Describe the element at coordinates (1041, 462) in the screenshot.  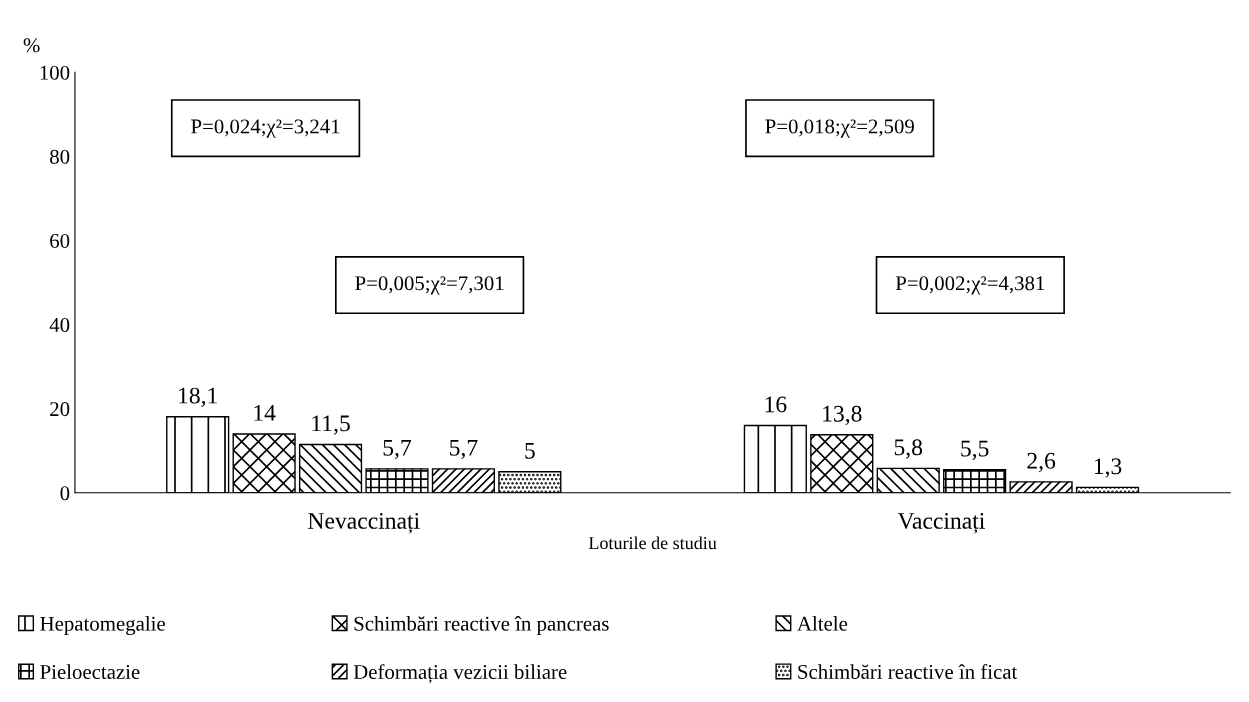
I see `data-label: 2,6` at that location.